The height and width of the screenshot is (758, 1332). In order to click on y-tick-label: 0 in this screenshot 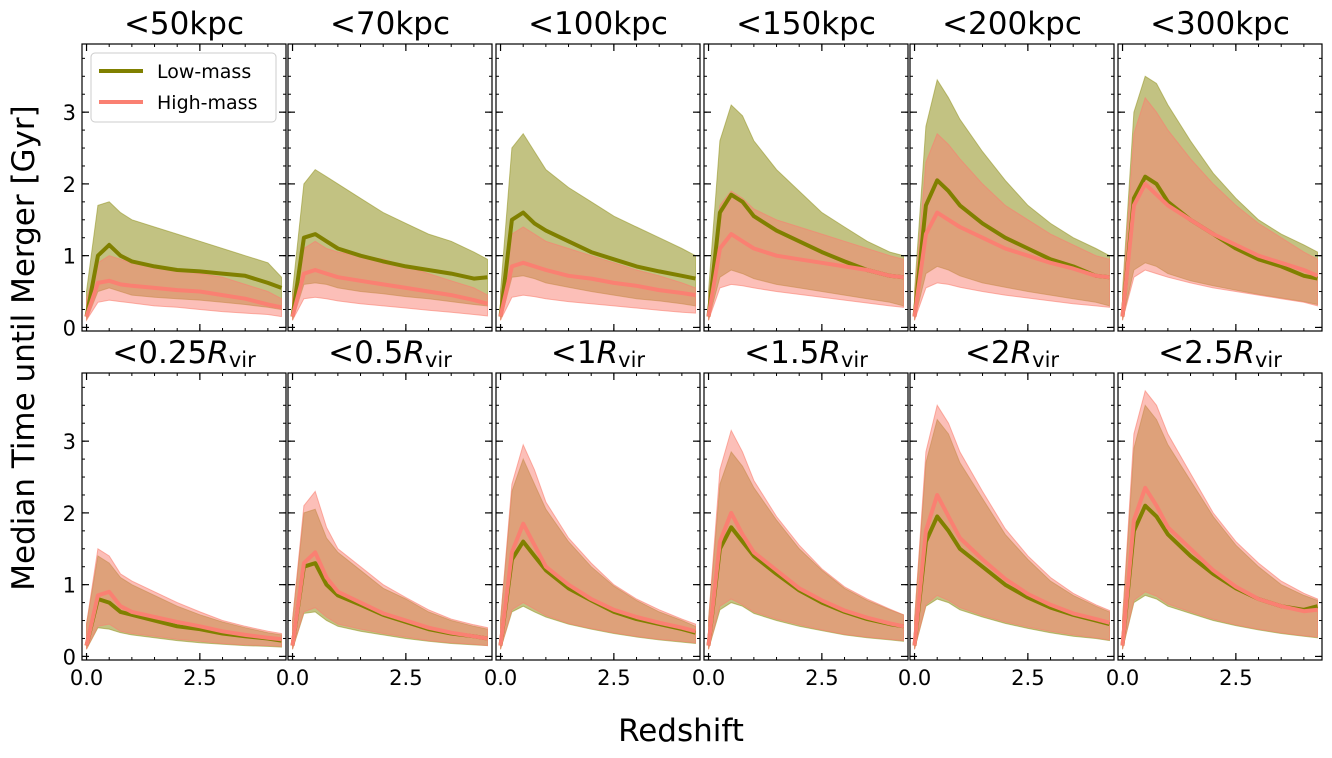, I will do `click(69, 328)`.